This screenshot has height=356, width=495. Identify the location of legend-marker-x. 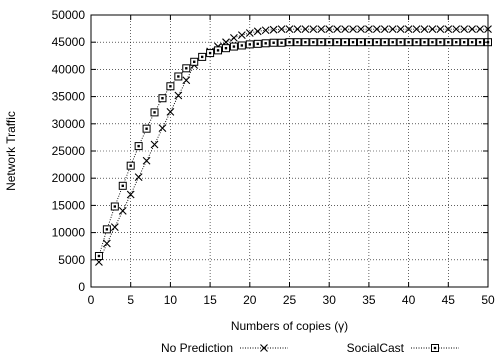
(264, 348).